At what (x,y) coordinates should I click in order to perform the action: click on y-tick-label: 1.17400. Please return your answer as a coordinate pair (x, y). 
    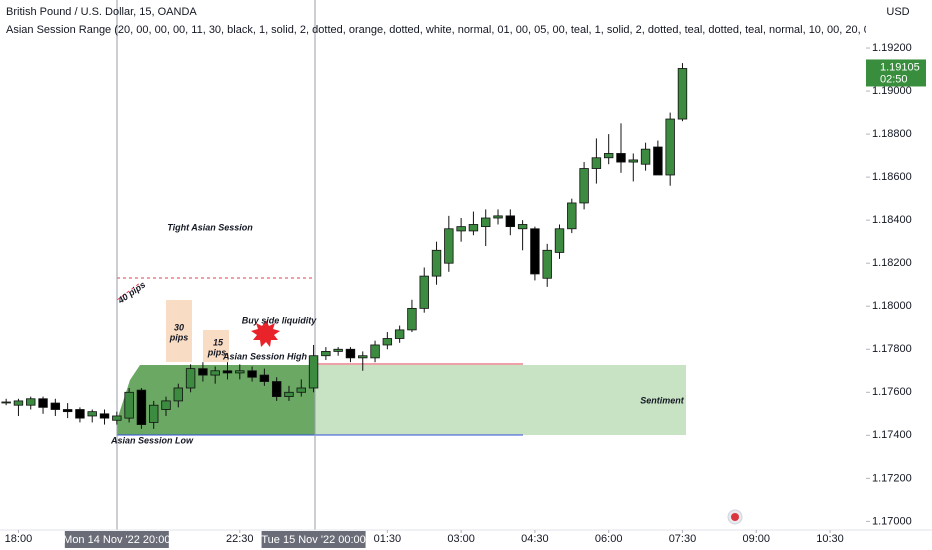
    Looking at the image, I should click on (892, 435).